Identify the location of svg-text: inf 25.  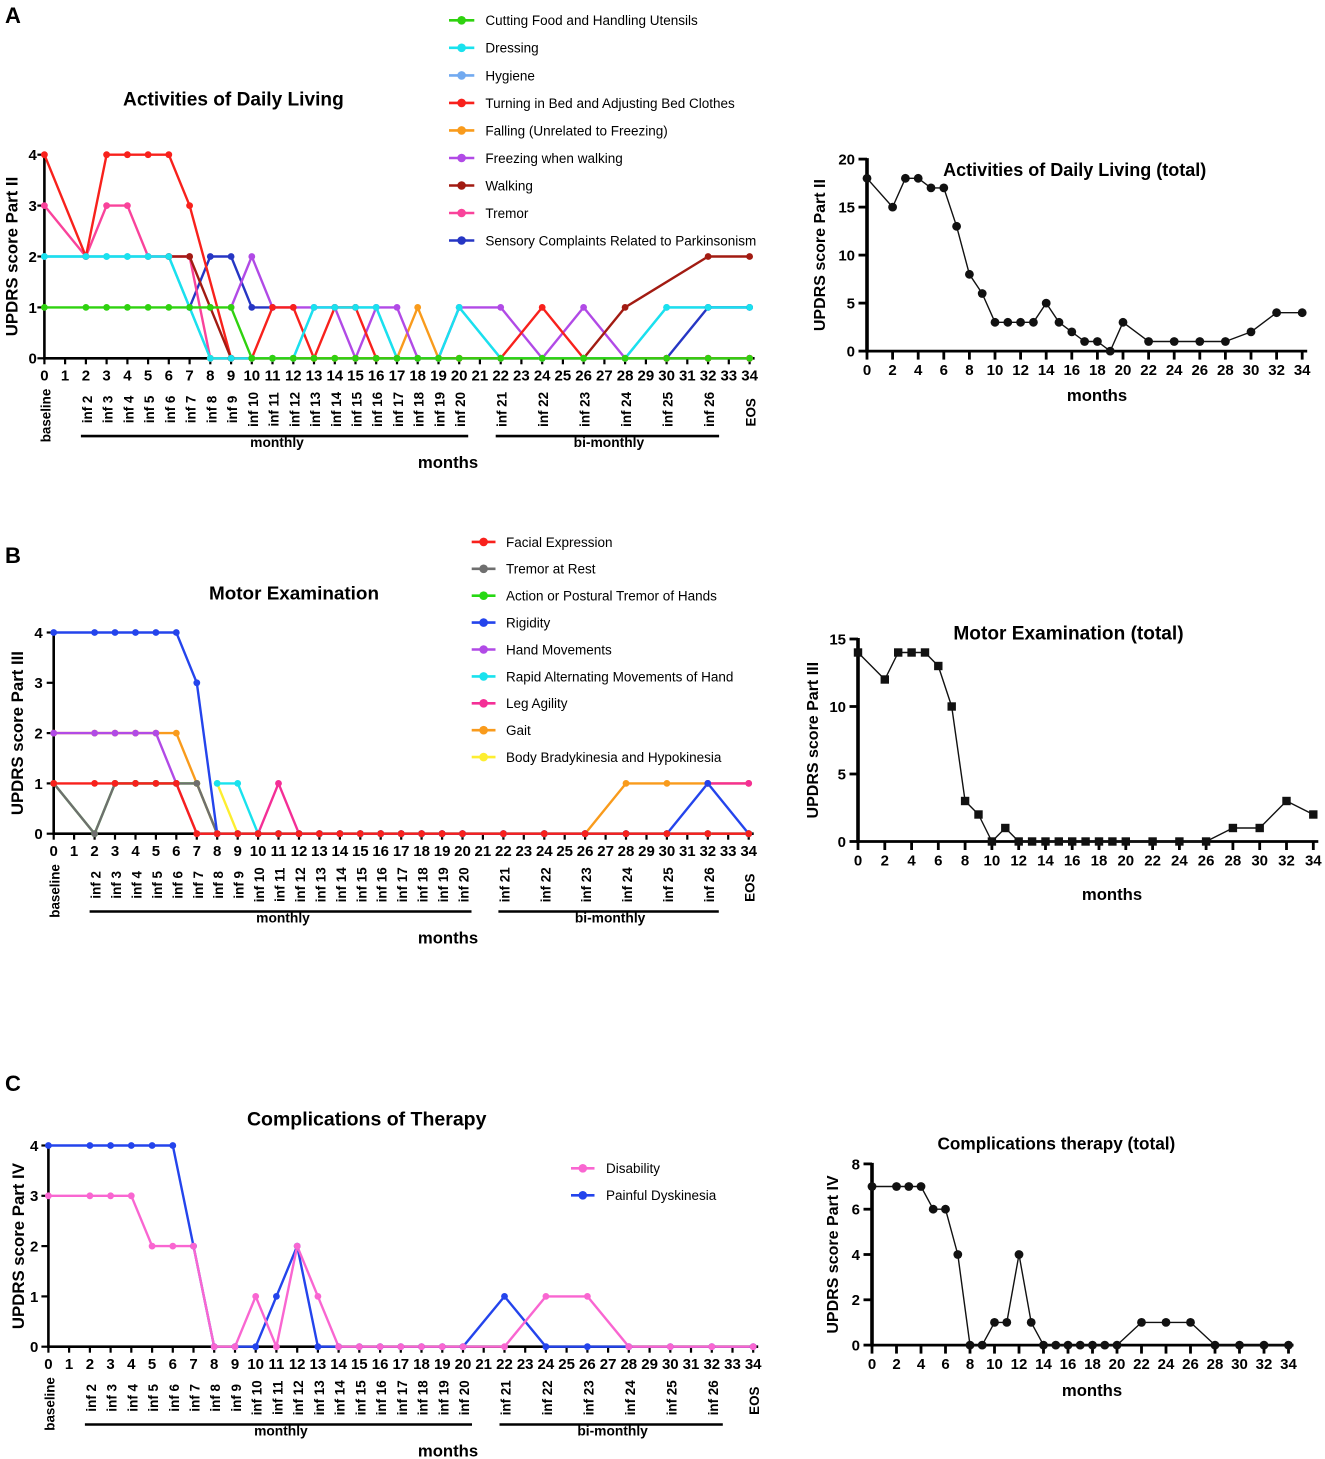
(668, 885).